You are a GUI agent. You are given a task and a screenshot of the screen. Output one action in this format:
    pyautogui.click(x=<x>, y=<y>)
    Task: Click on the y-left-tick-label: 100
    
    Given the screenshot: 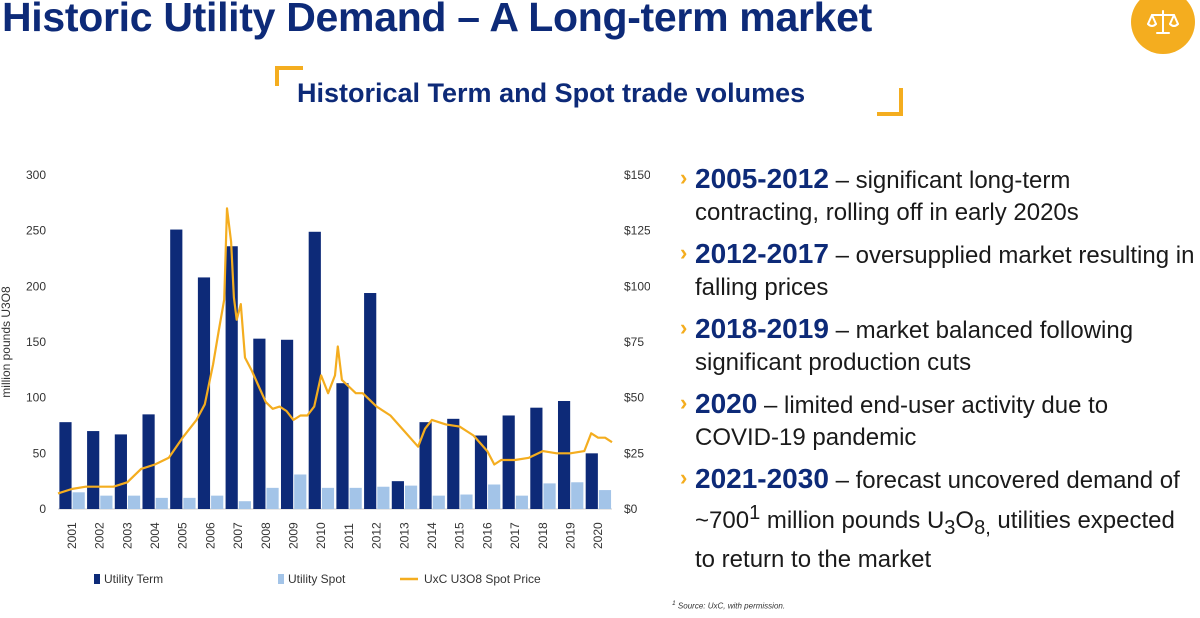 What is the action you would take?
    pyautogui.click(x=36, y=398)
    